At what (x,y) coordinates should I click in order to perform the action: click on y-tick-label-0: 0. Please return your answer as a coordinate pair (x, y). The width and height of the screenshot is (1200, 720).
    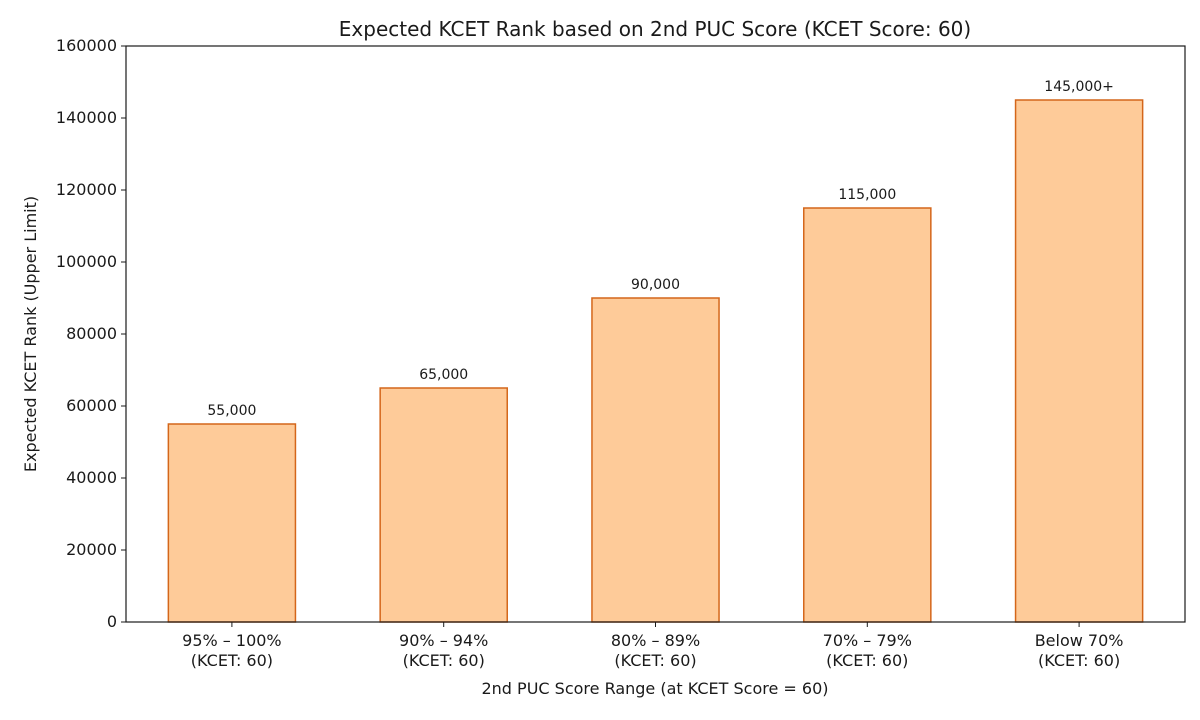
    Looking at the image, I should click on (112, 621).